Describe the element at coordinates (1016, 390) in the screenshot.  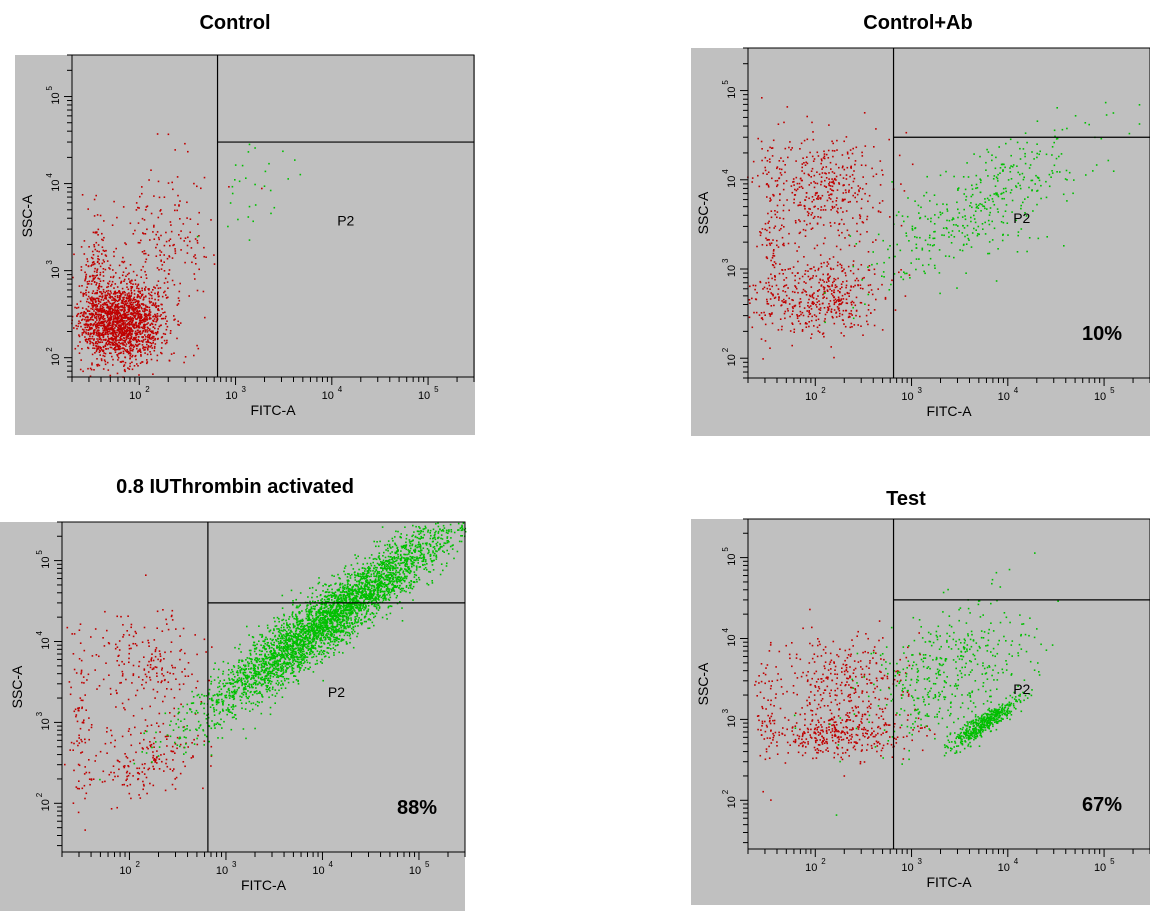
I see `x-tick-exponent: 4` at that location.